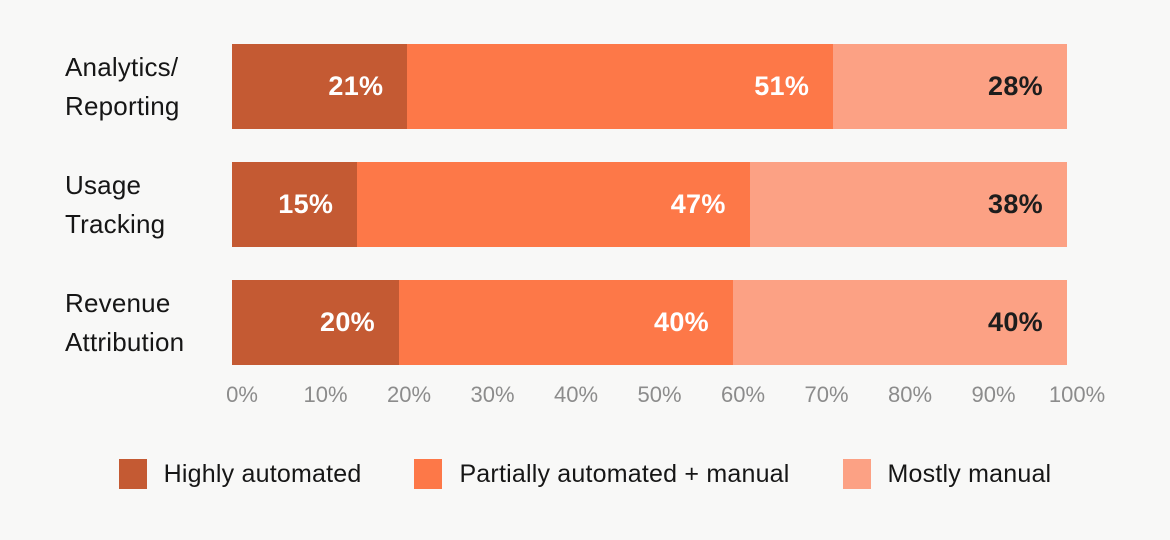 Image resolution: width=1170 pixels, height=540 pixels. I want to click on bar-segment: 28%, so click(950, 86).